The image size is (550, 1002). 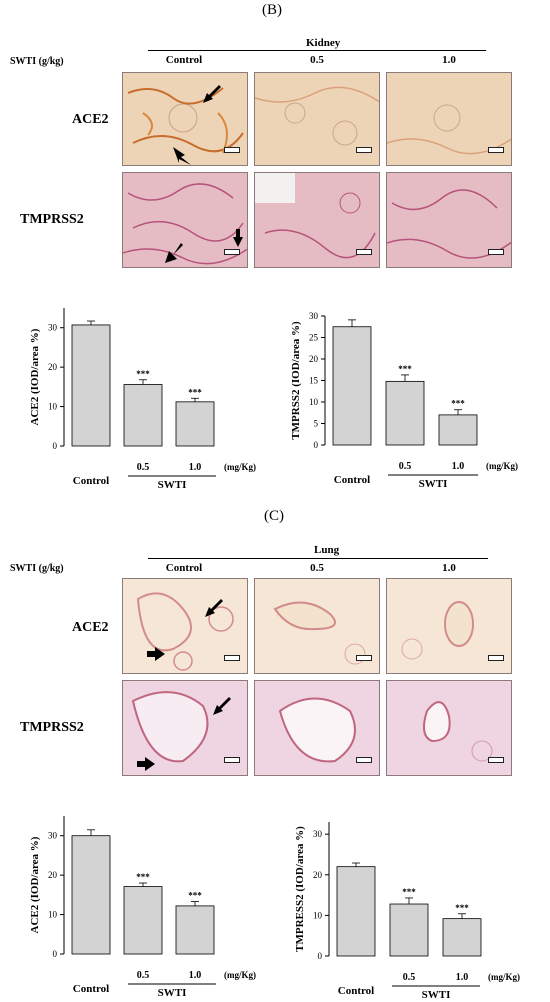 I want to click on y-tick-label: 25, so click(x=314, y=338).